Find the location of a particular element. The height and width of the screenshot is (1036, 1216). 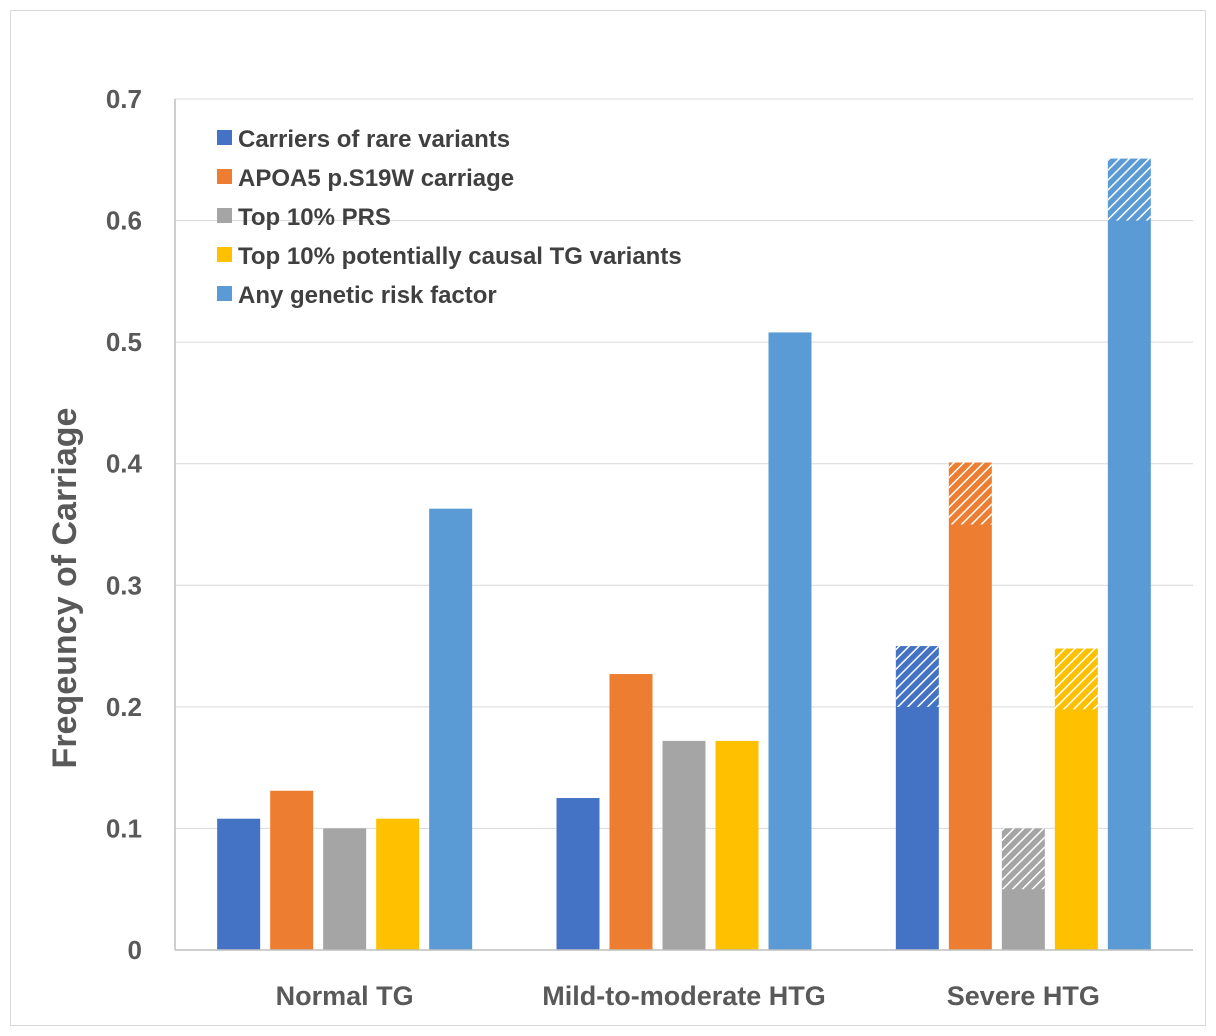

legend-entry-label: Carriers of rare variants is located at coordinates (374, 139).